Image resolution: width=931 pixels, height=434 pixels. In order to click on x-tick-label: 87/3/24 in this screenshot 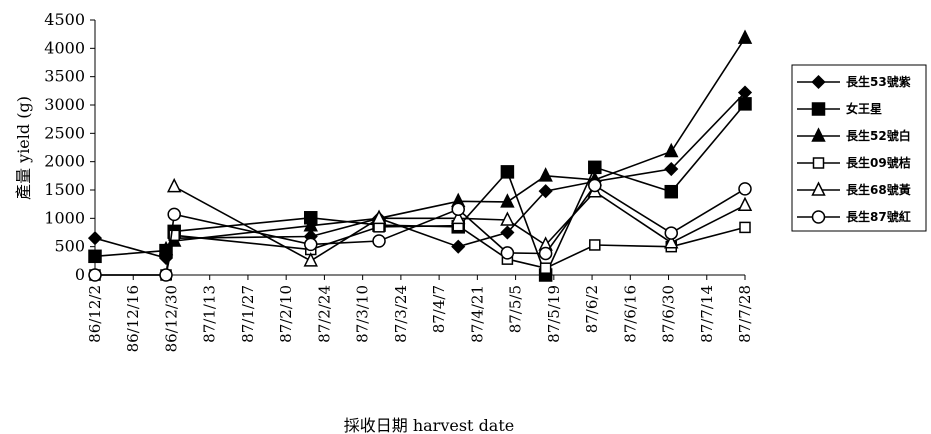, I will do `click(401, 314)`.